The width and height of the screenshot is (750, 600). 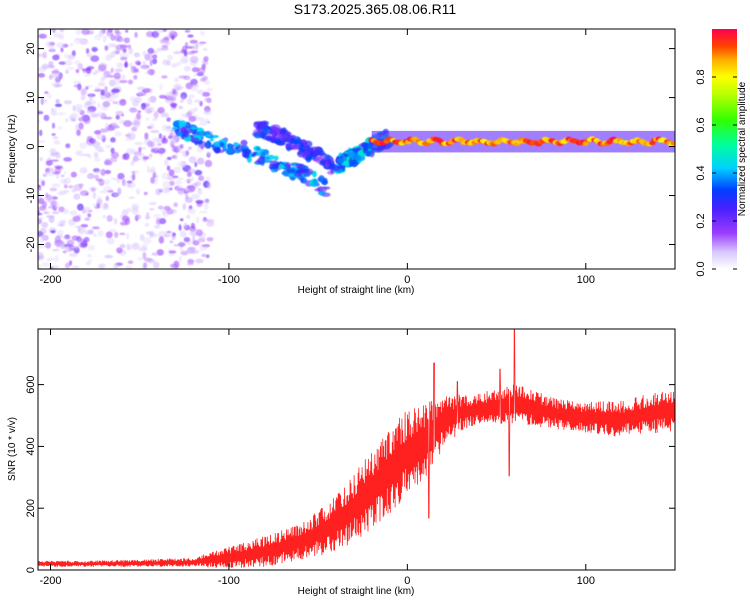 I want to click on colorbar-ticks: 0.0 0.2 0.4 0.6 0.8, so click(x=716, y=173).